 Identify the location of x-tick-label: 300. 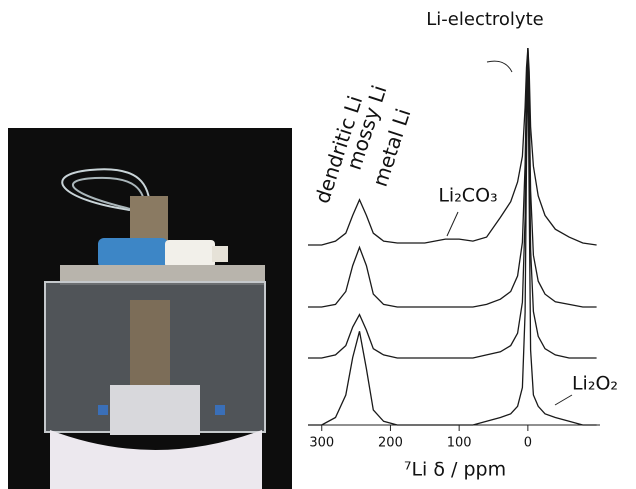
(321, 443).